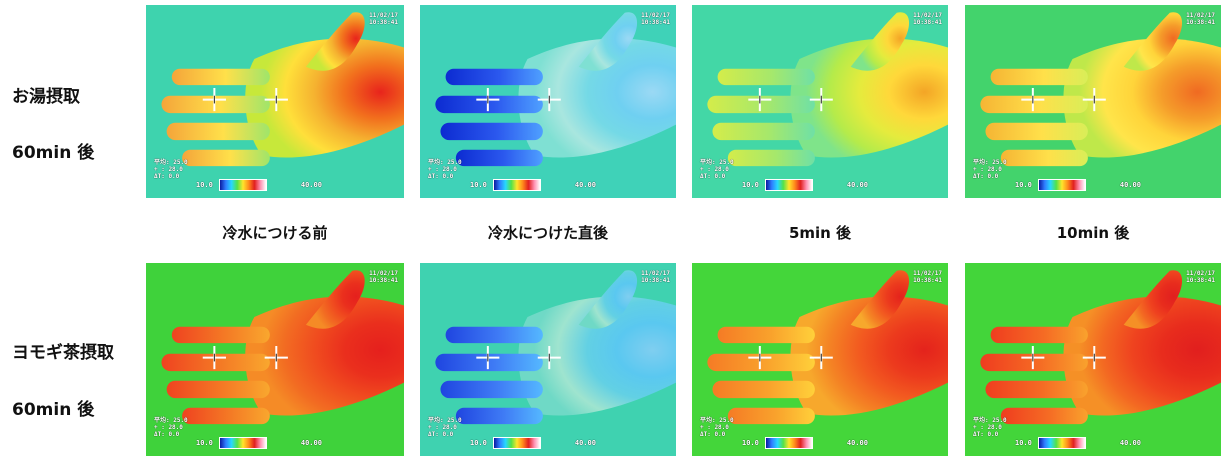  Describe the element at coordinates (820, 233) in the screenshot. I see `caption-5min-after: 5min 後` at that location.